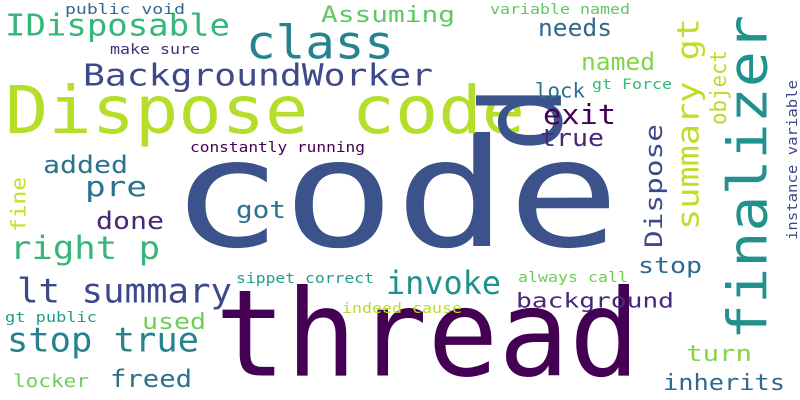  What do you see at coordinates (116, 186) in the screenshot?
I see `word-pre: pre` at bounding box center [116, 186].